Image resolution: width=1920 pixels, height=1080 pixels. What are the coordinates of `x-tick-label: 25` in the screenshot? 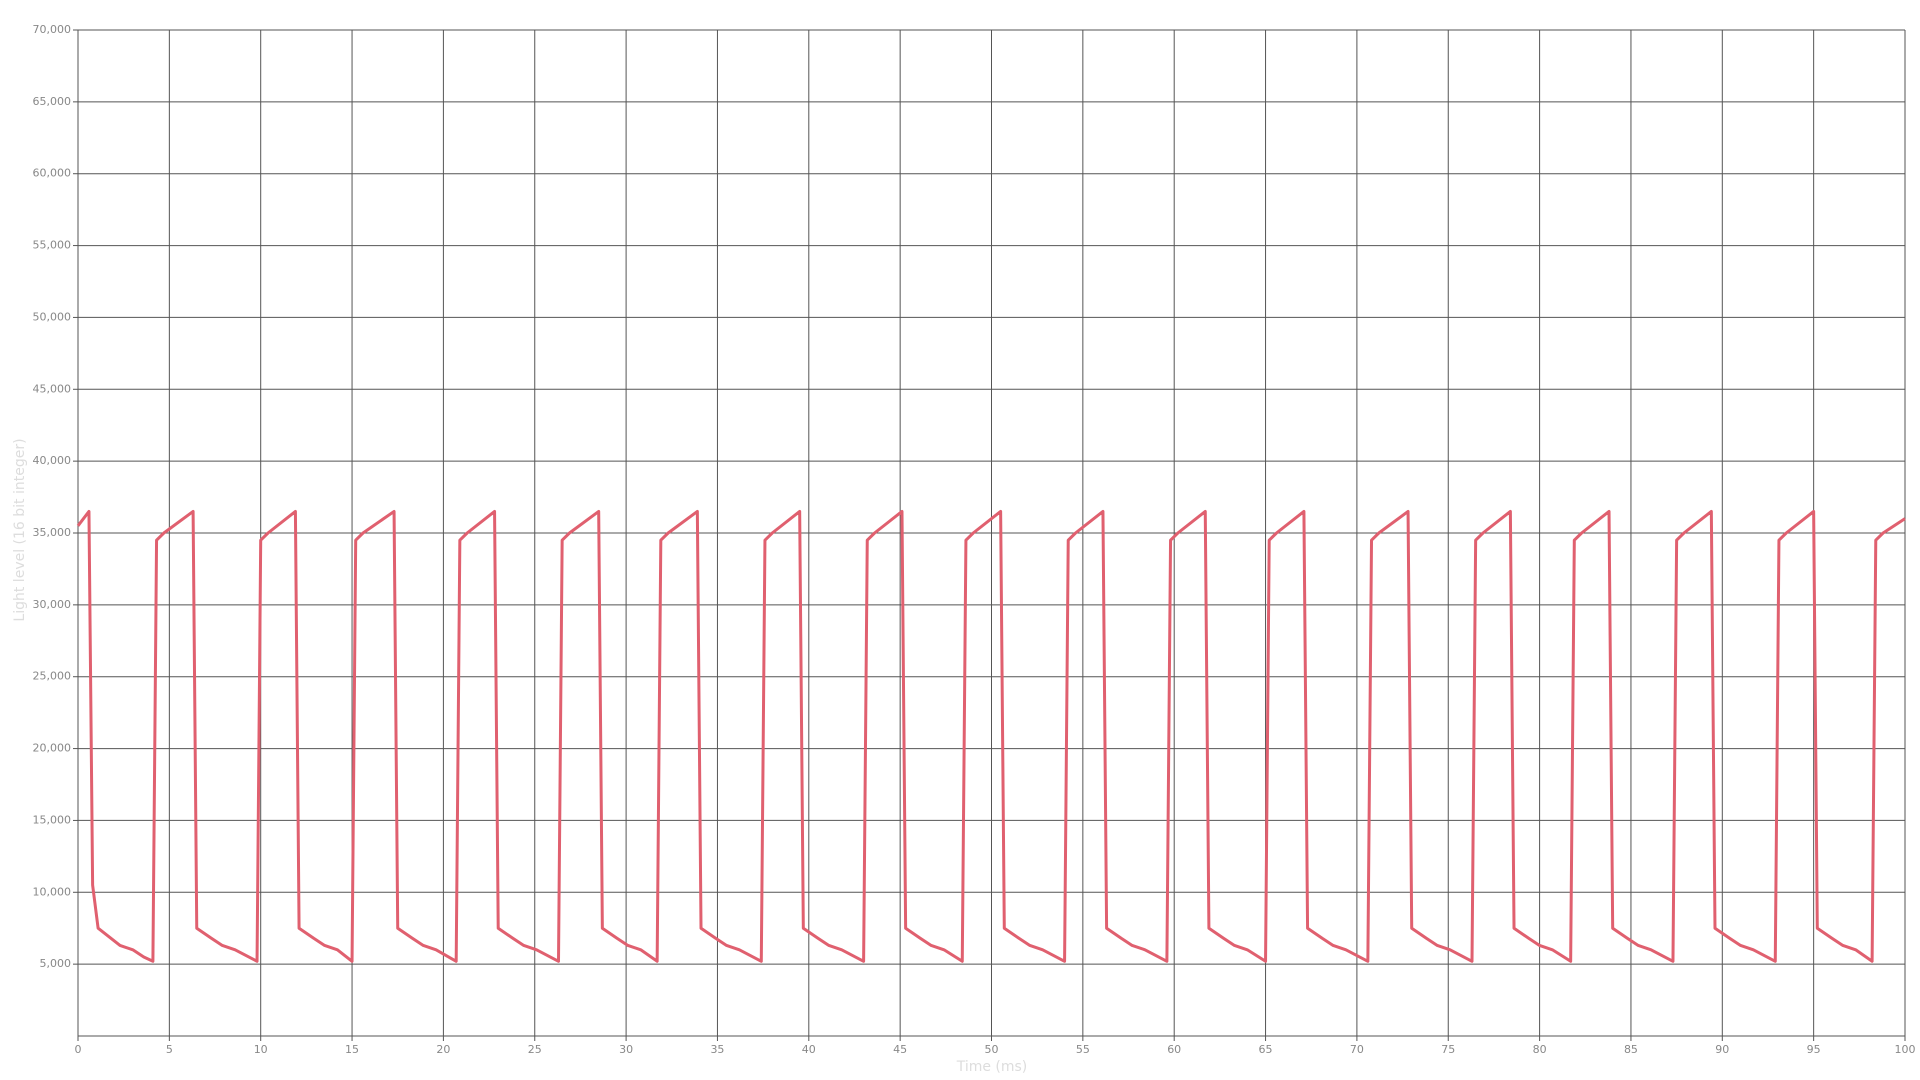 It's located at (535, 1049).